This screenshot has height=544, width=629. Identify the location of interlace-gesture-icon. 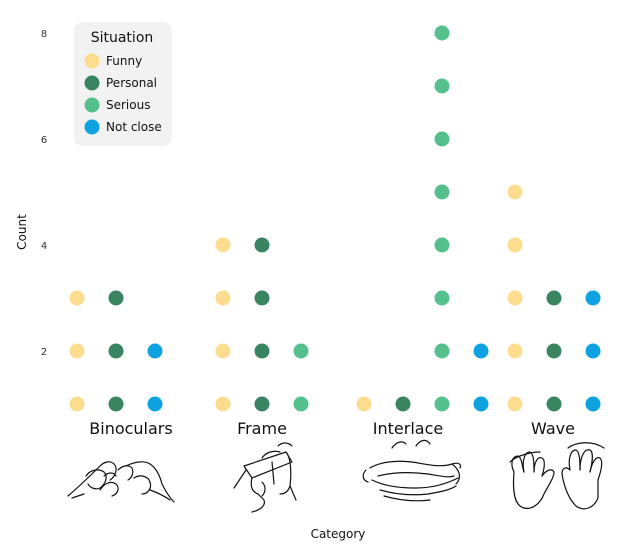
(412, 470).